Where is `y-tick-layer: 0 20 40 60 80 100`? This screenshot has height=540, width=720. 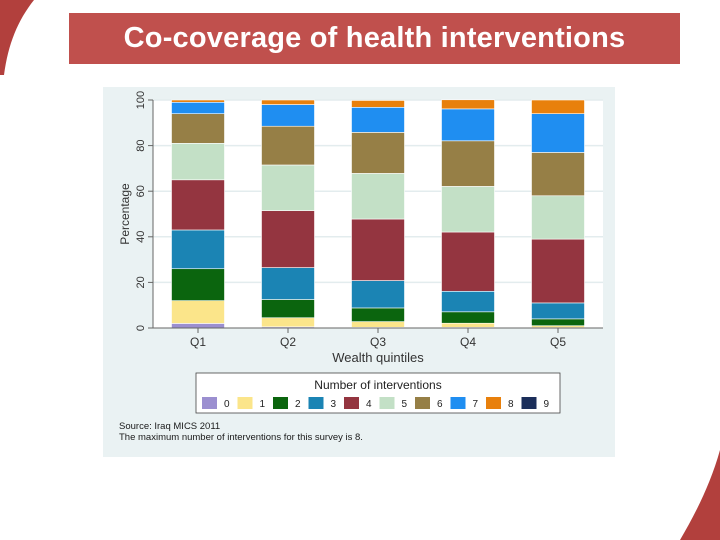 y-tick-layer: 0 20 40 60 80 100 is located at coordinates (144, 211).